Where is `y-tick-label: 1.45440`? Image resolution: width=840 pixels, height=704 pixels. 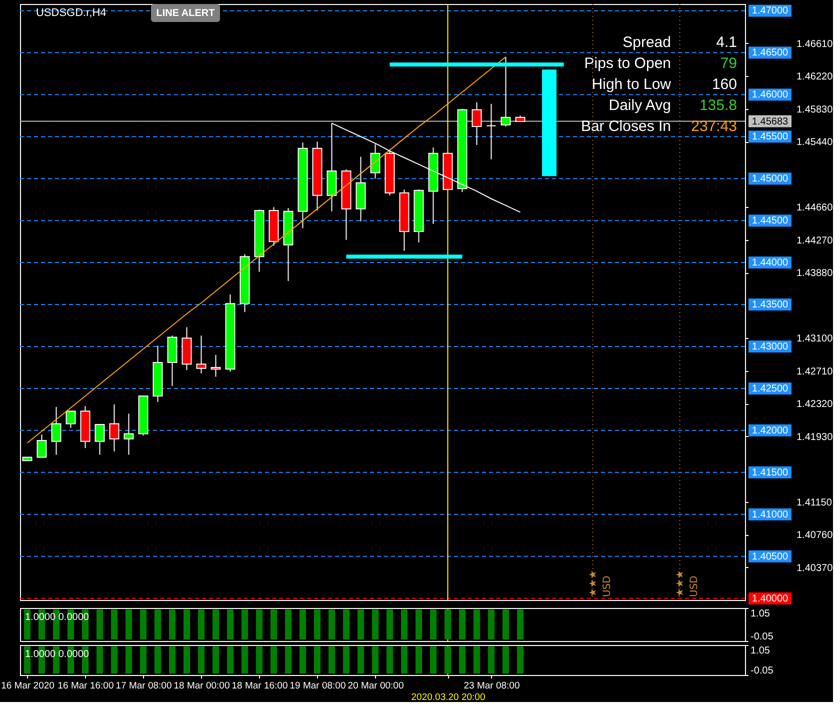
y-tick-label: 1.45440 is located at coordinates (815, 142).